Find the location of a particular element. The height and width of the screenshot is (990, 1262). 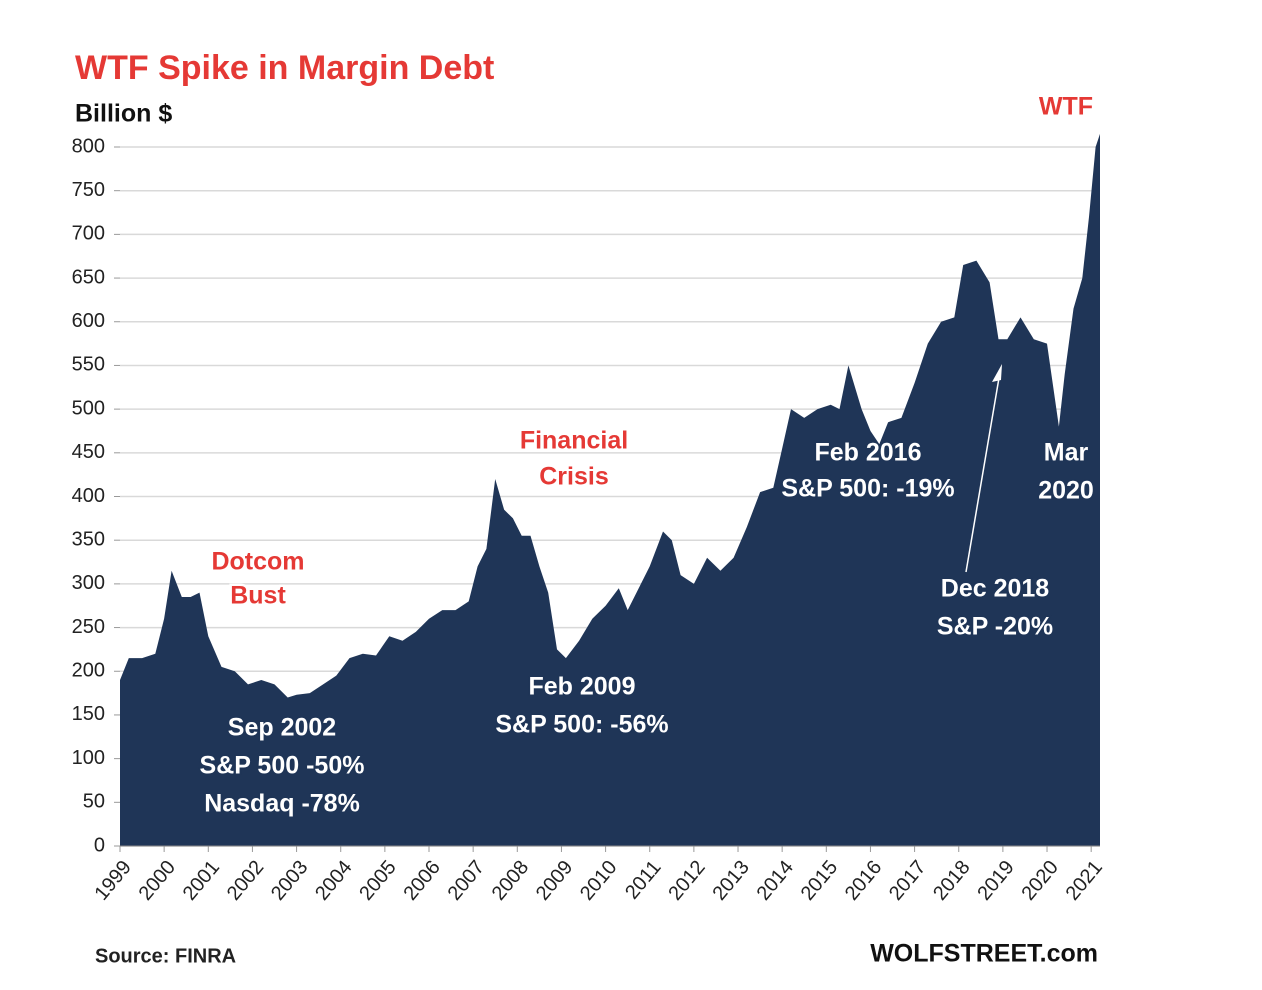

x-tick-label: 2005 is located at coordinates (377, 880).